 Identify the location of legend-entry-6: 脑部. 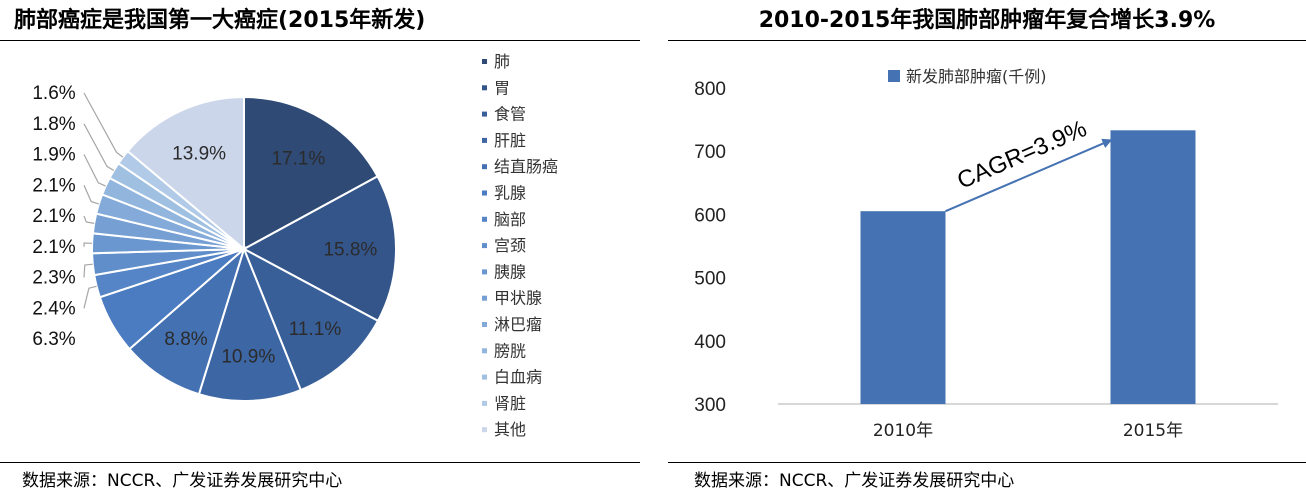
(510, 219).